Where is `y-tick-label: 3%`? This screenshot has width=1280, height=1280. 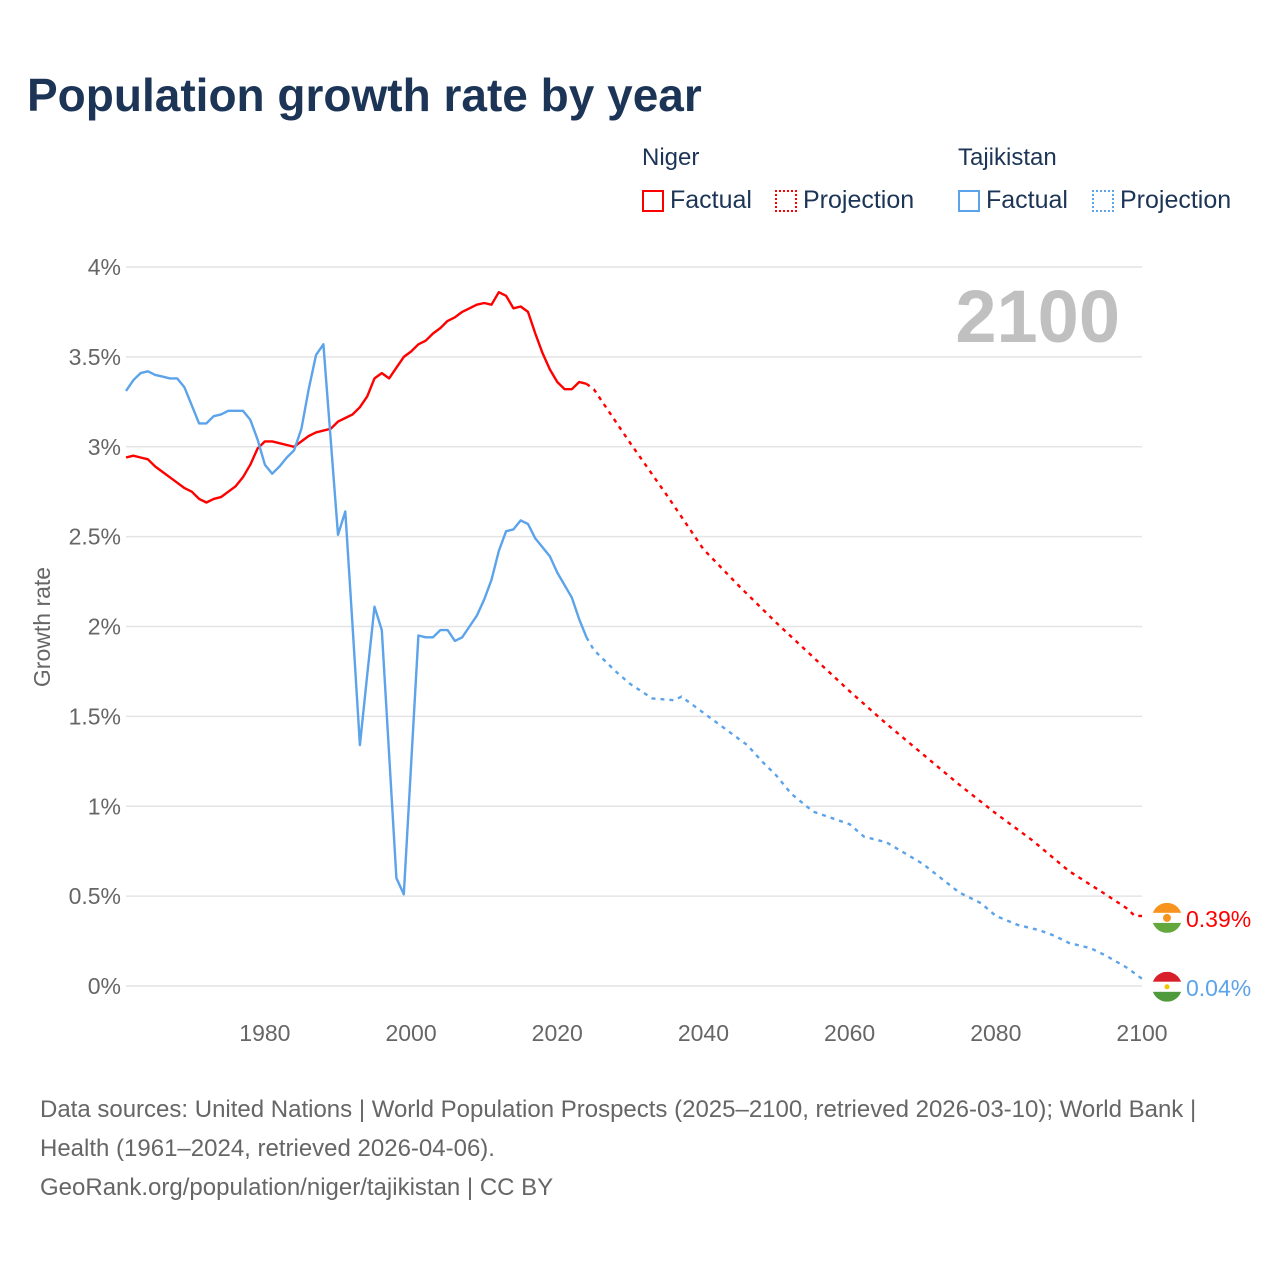 y-tick-label: 3% is located at coordinates (104, 447).